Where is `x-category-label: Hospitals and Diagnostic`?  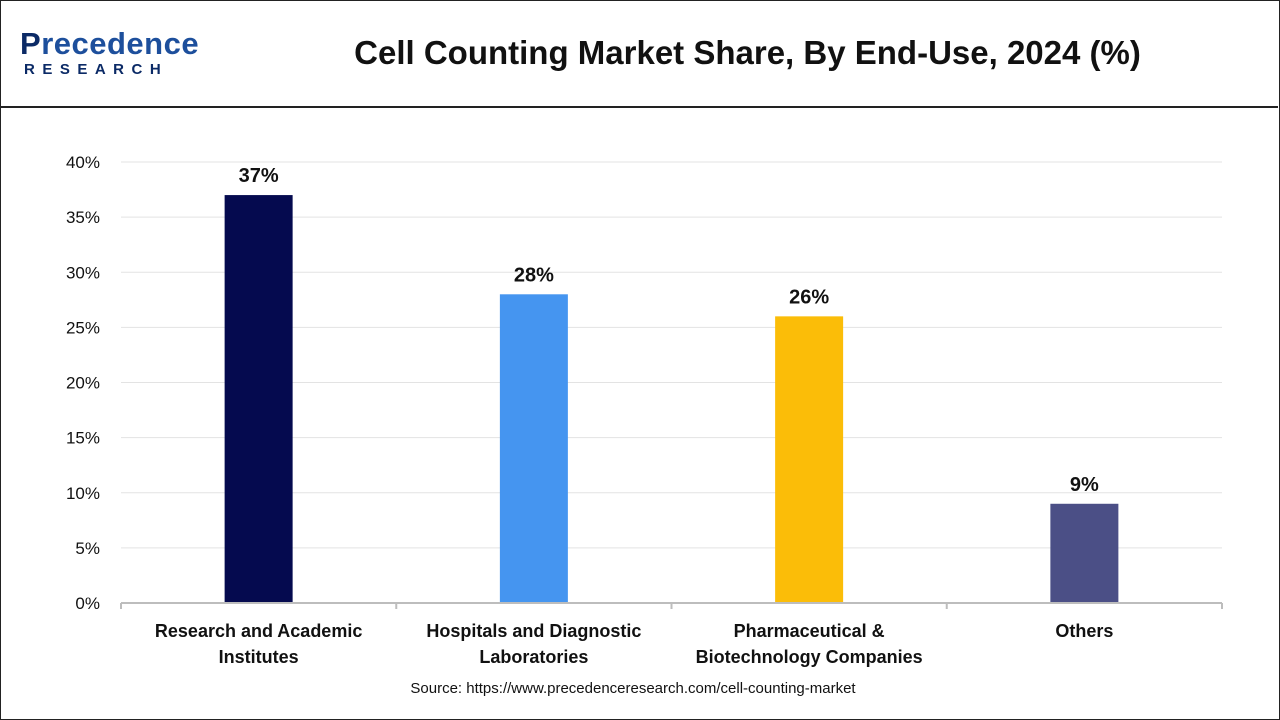 x-category-label: Hospitals and Diagnostic is located at coordinates (533, 631).